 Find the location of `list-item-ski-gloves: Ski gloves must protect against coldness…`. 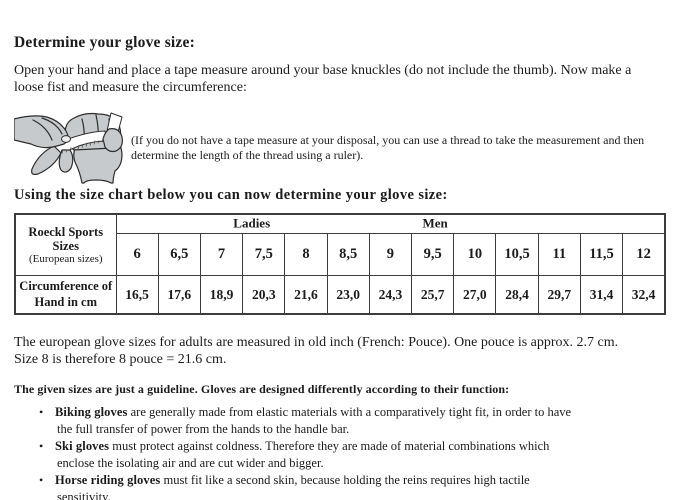

list-item-ski-gloves: Ski gloves must protect against coldness… is located at coordinates (340, 455).